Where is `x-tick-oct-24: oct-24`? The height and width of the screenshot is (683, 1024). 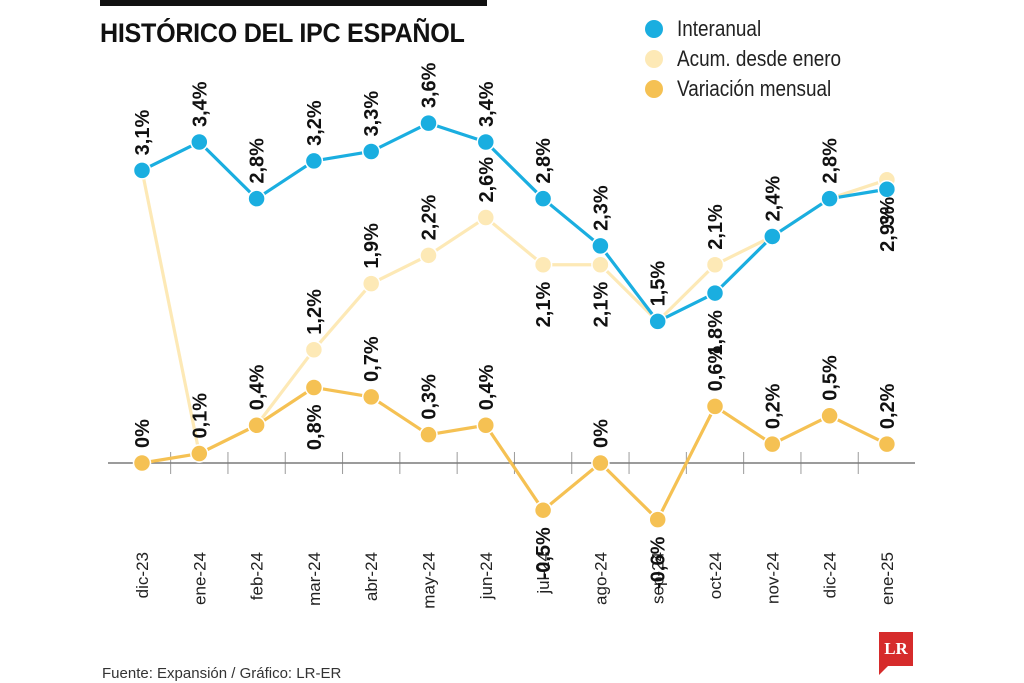 x-tick-oct-24: oct-24 is located at coordinates (715, 575).